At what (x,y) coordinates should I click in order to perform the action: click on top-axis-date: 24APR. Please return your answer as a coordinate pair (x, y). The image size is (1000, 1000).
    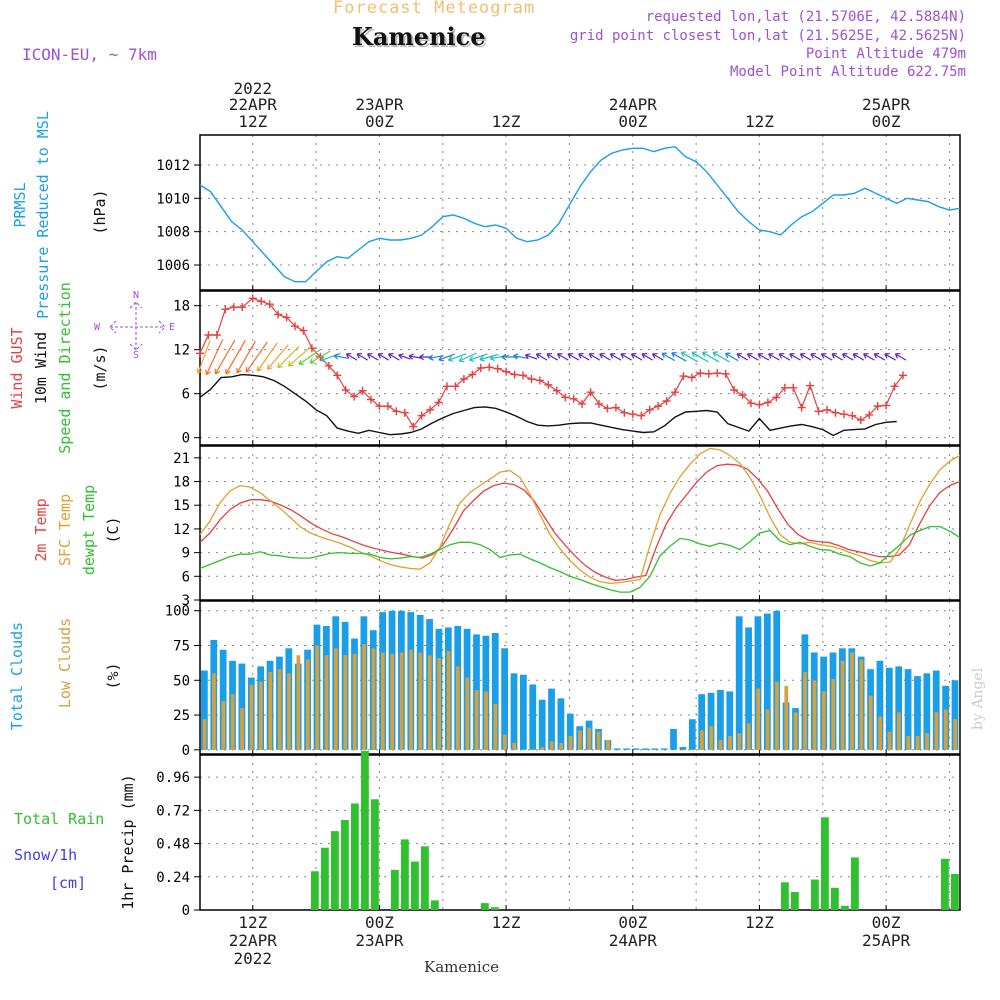
    Looking at the image, I should click on (633, 104).